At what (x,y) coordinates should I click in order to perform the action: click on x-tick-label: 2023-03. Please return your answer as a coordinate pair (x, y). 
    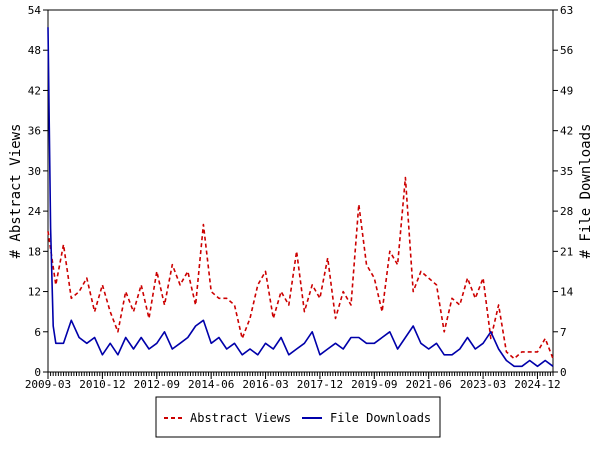
    Looking at the image, I should click on (483, 384).